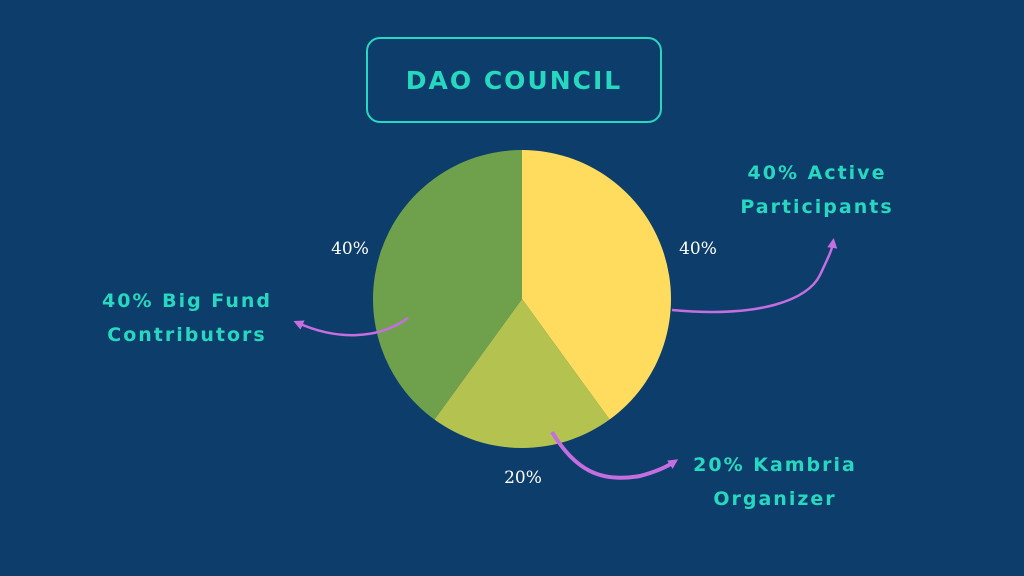 The width and height of the screenshot is (1024, 576). I want to click on callout-kambria-line1: 20% Kambria, so click(775, 465).